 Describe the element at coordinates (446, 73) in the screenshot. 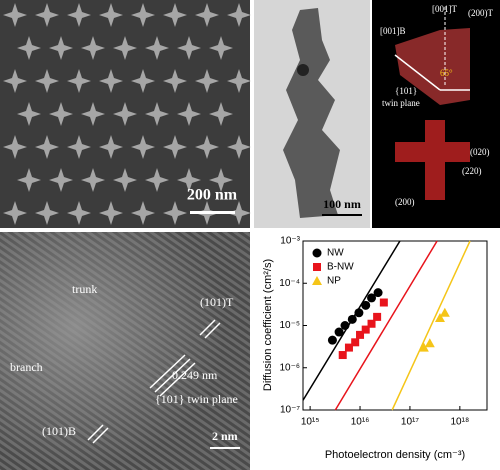

I see `crystal-label: 65°` at that location.